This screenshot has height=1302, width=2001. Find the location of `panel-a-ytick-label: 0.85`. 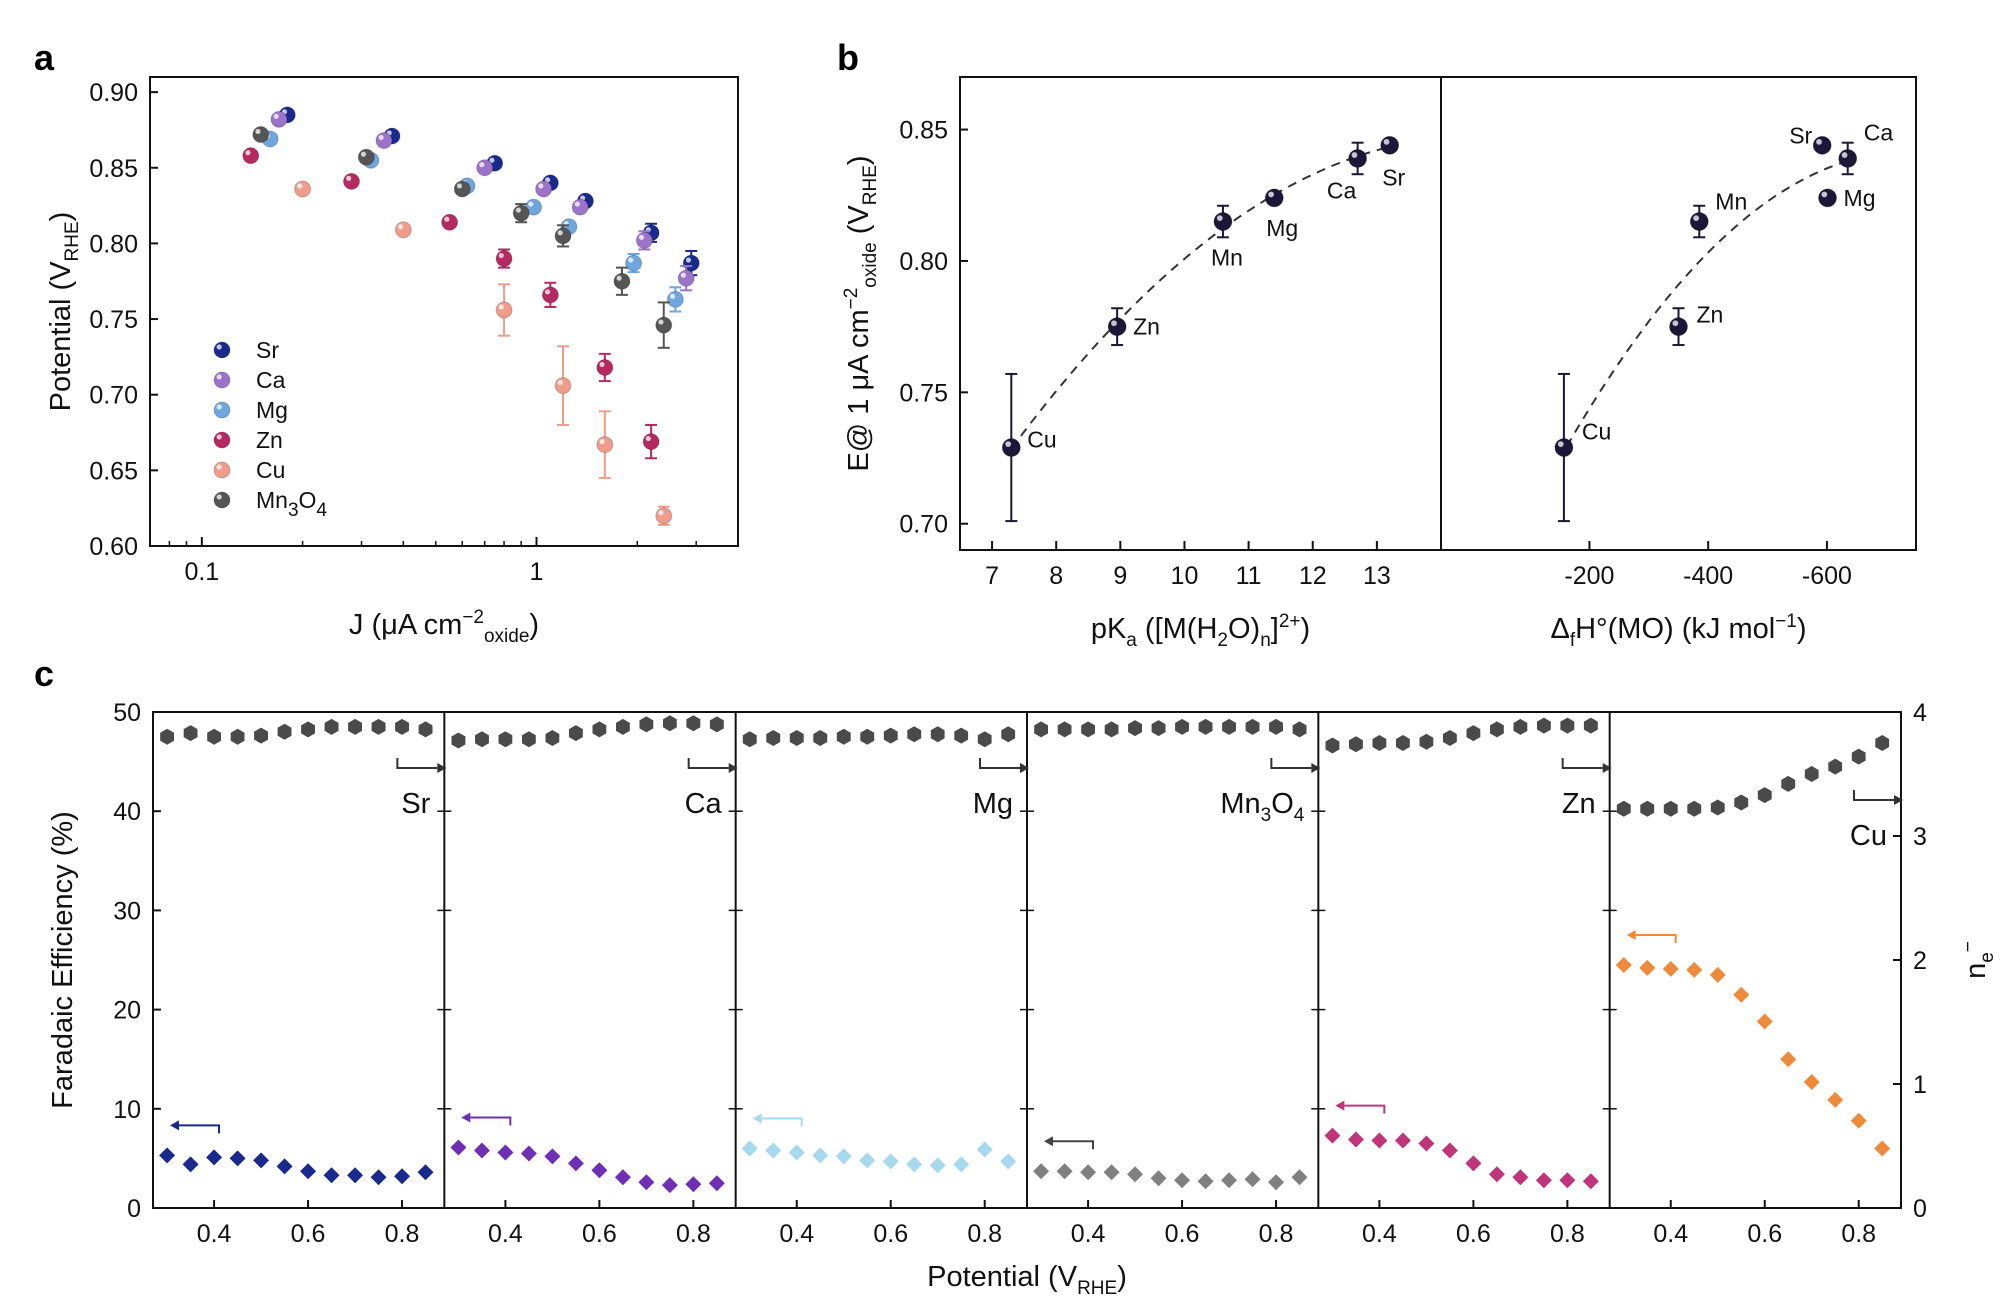

panel-a-ytick-label: 0.85 is located at coordinates (113, 169).